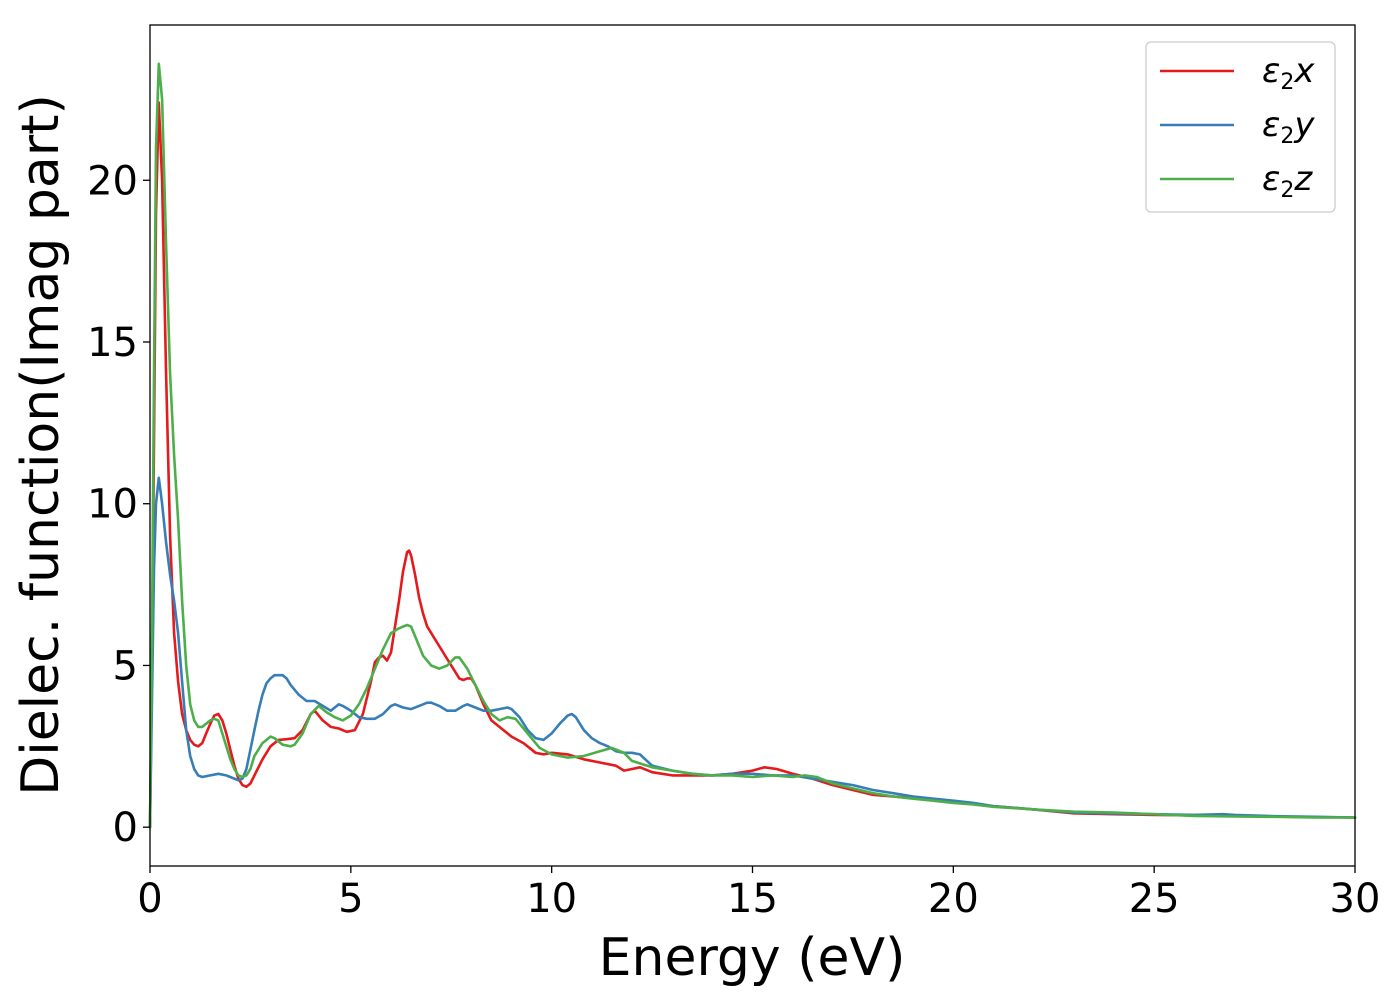 This screenshot has width=1400, height=1000. I want to click on legend: ε2x ε2y ε2z, so click(1240, 127).